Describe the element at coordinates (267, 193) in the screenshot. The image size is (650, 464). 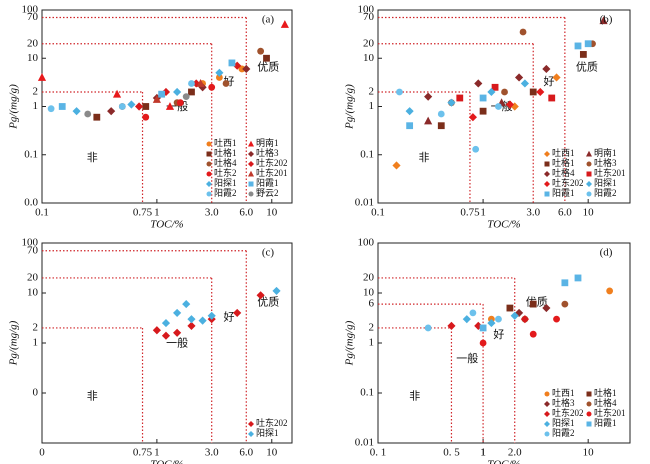
I see `legend-label: 野云2` at that location.